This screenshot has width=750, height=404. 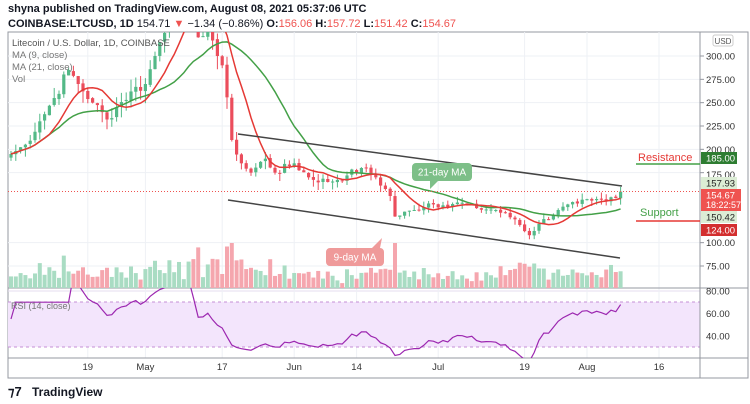 I want to click on price-tick-label: 275.00, so click(x=720, y=80).